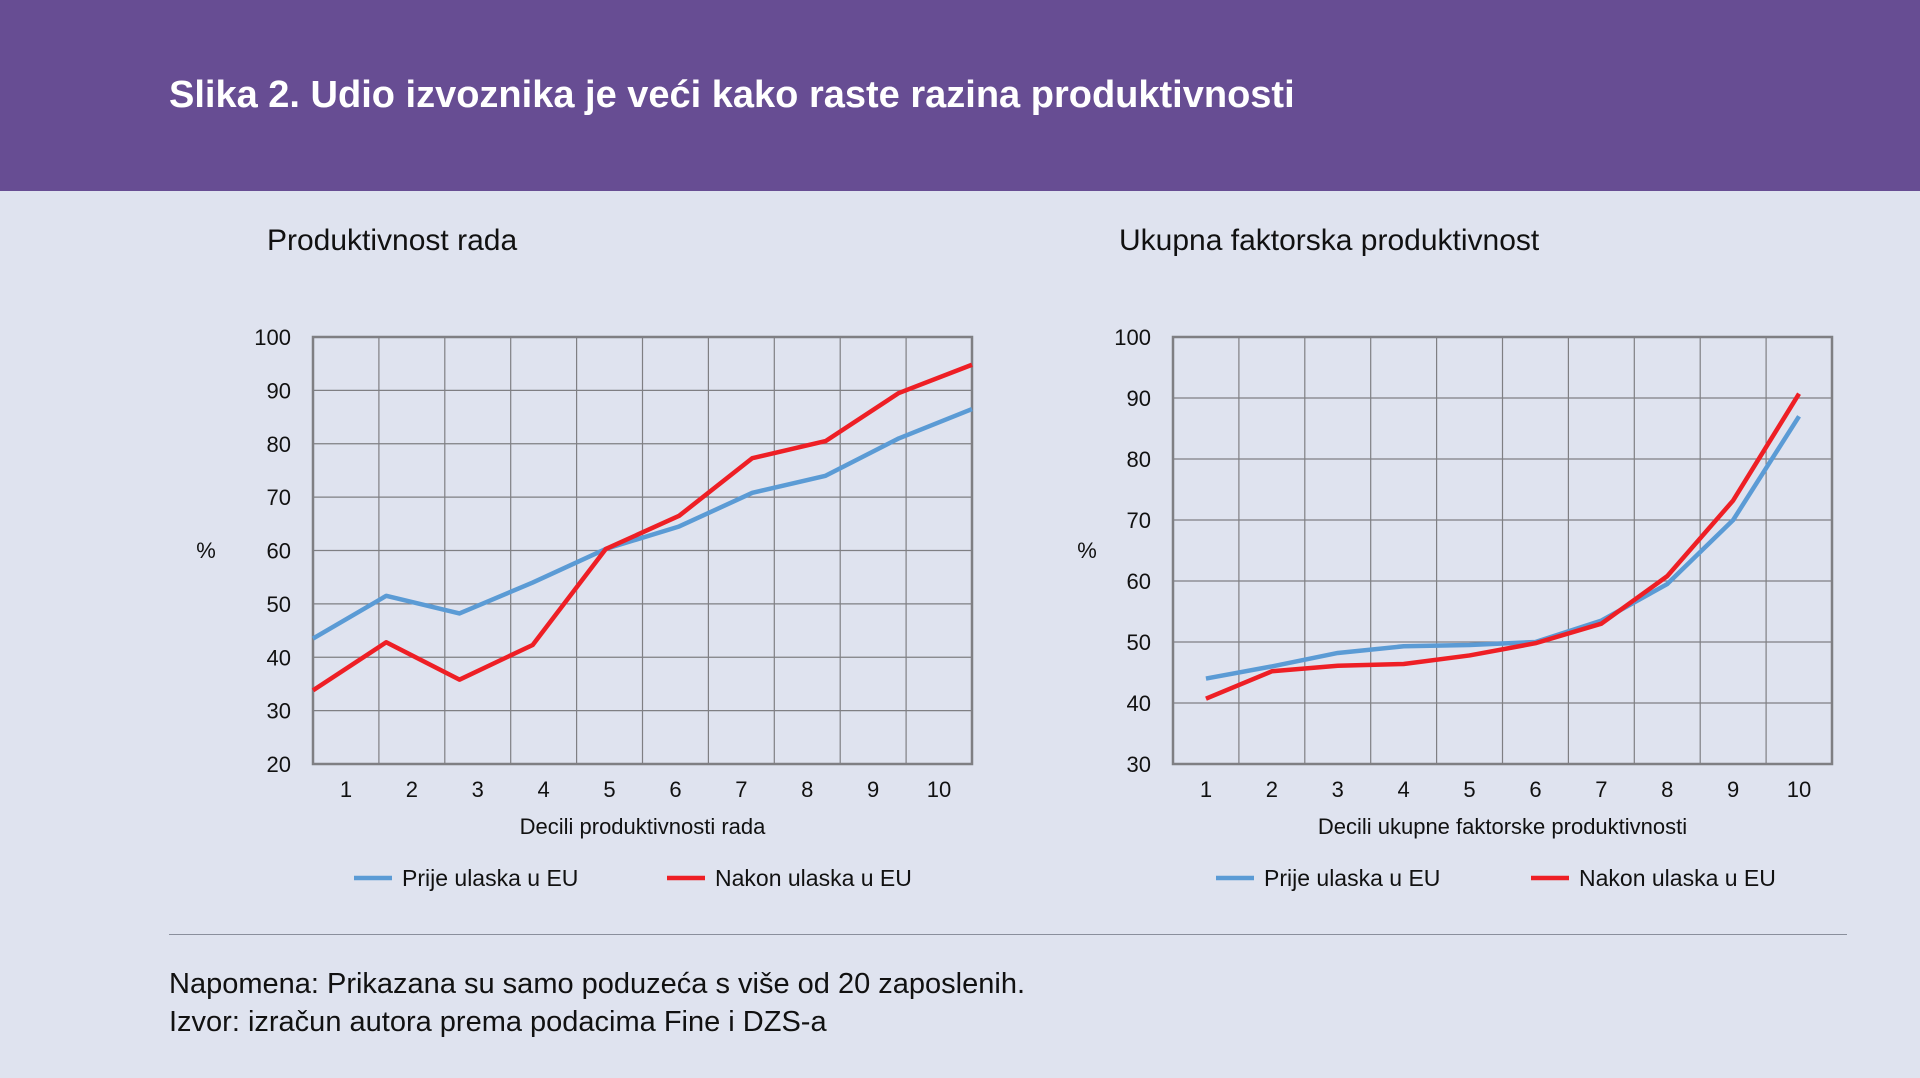  I want to click on y-tick-label: 20, so click(279, 764).